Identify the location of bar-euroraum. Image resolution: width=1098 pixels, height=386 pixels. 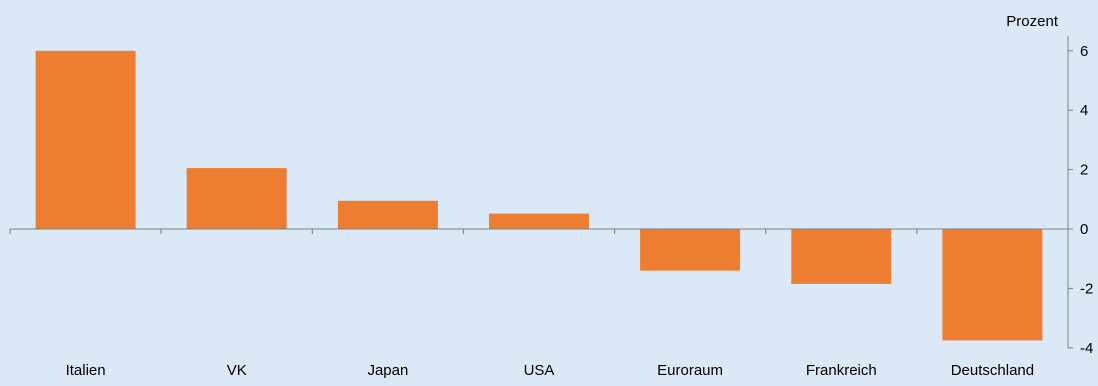
(690, 250).